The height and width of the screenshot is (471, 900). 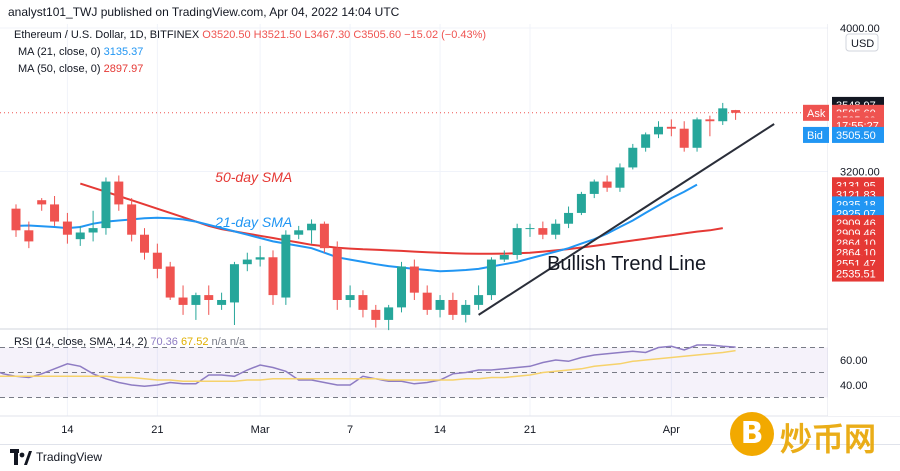 I want to click on annotation-label: 50-day SMA, so click(x=253, y=177).